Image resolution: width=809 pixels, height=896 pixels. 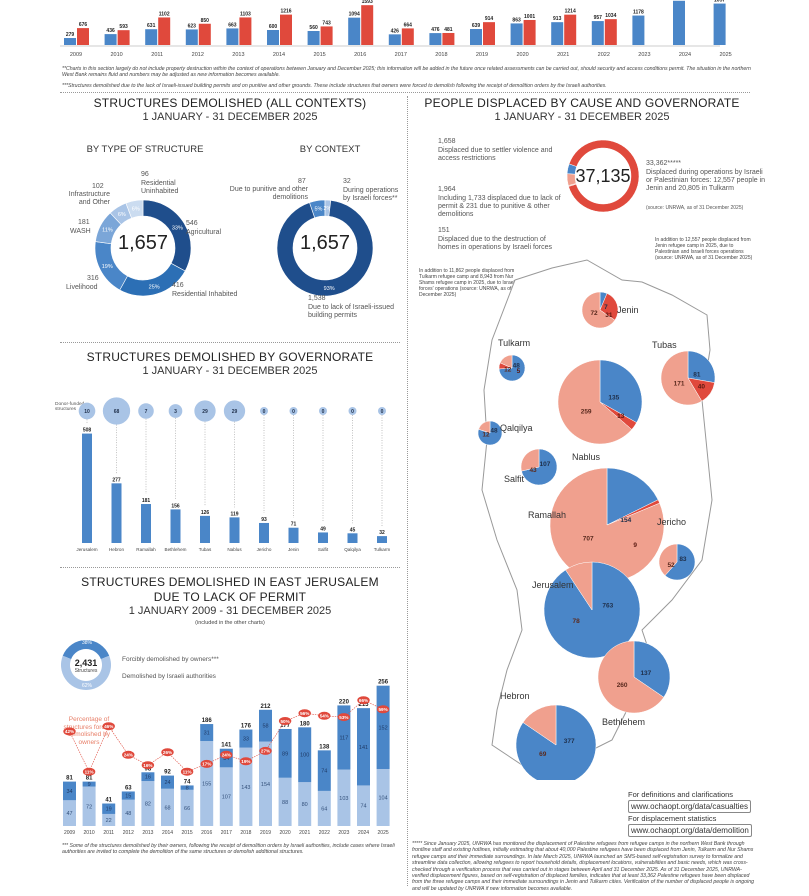 I want to click on ej-bar-israeli-val: 47, so click(x=69, y=814).